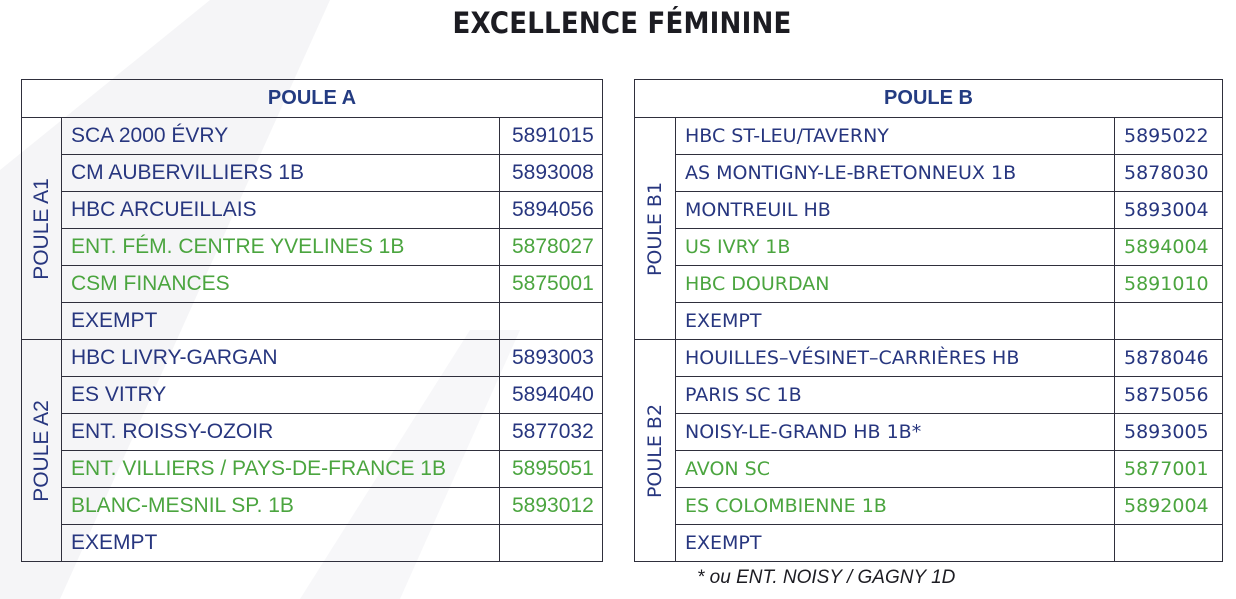  I want to click on team-code: 5892004, so click(1168, 506).